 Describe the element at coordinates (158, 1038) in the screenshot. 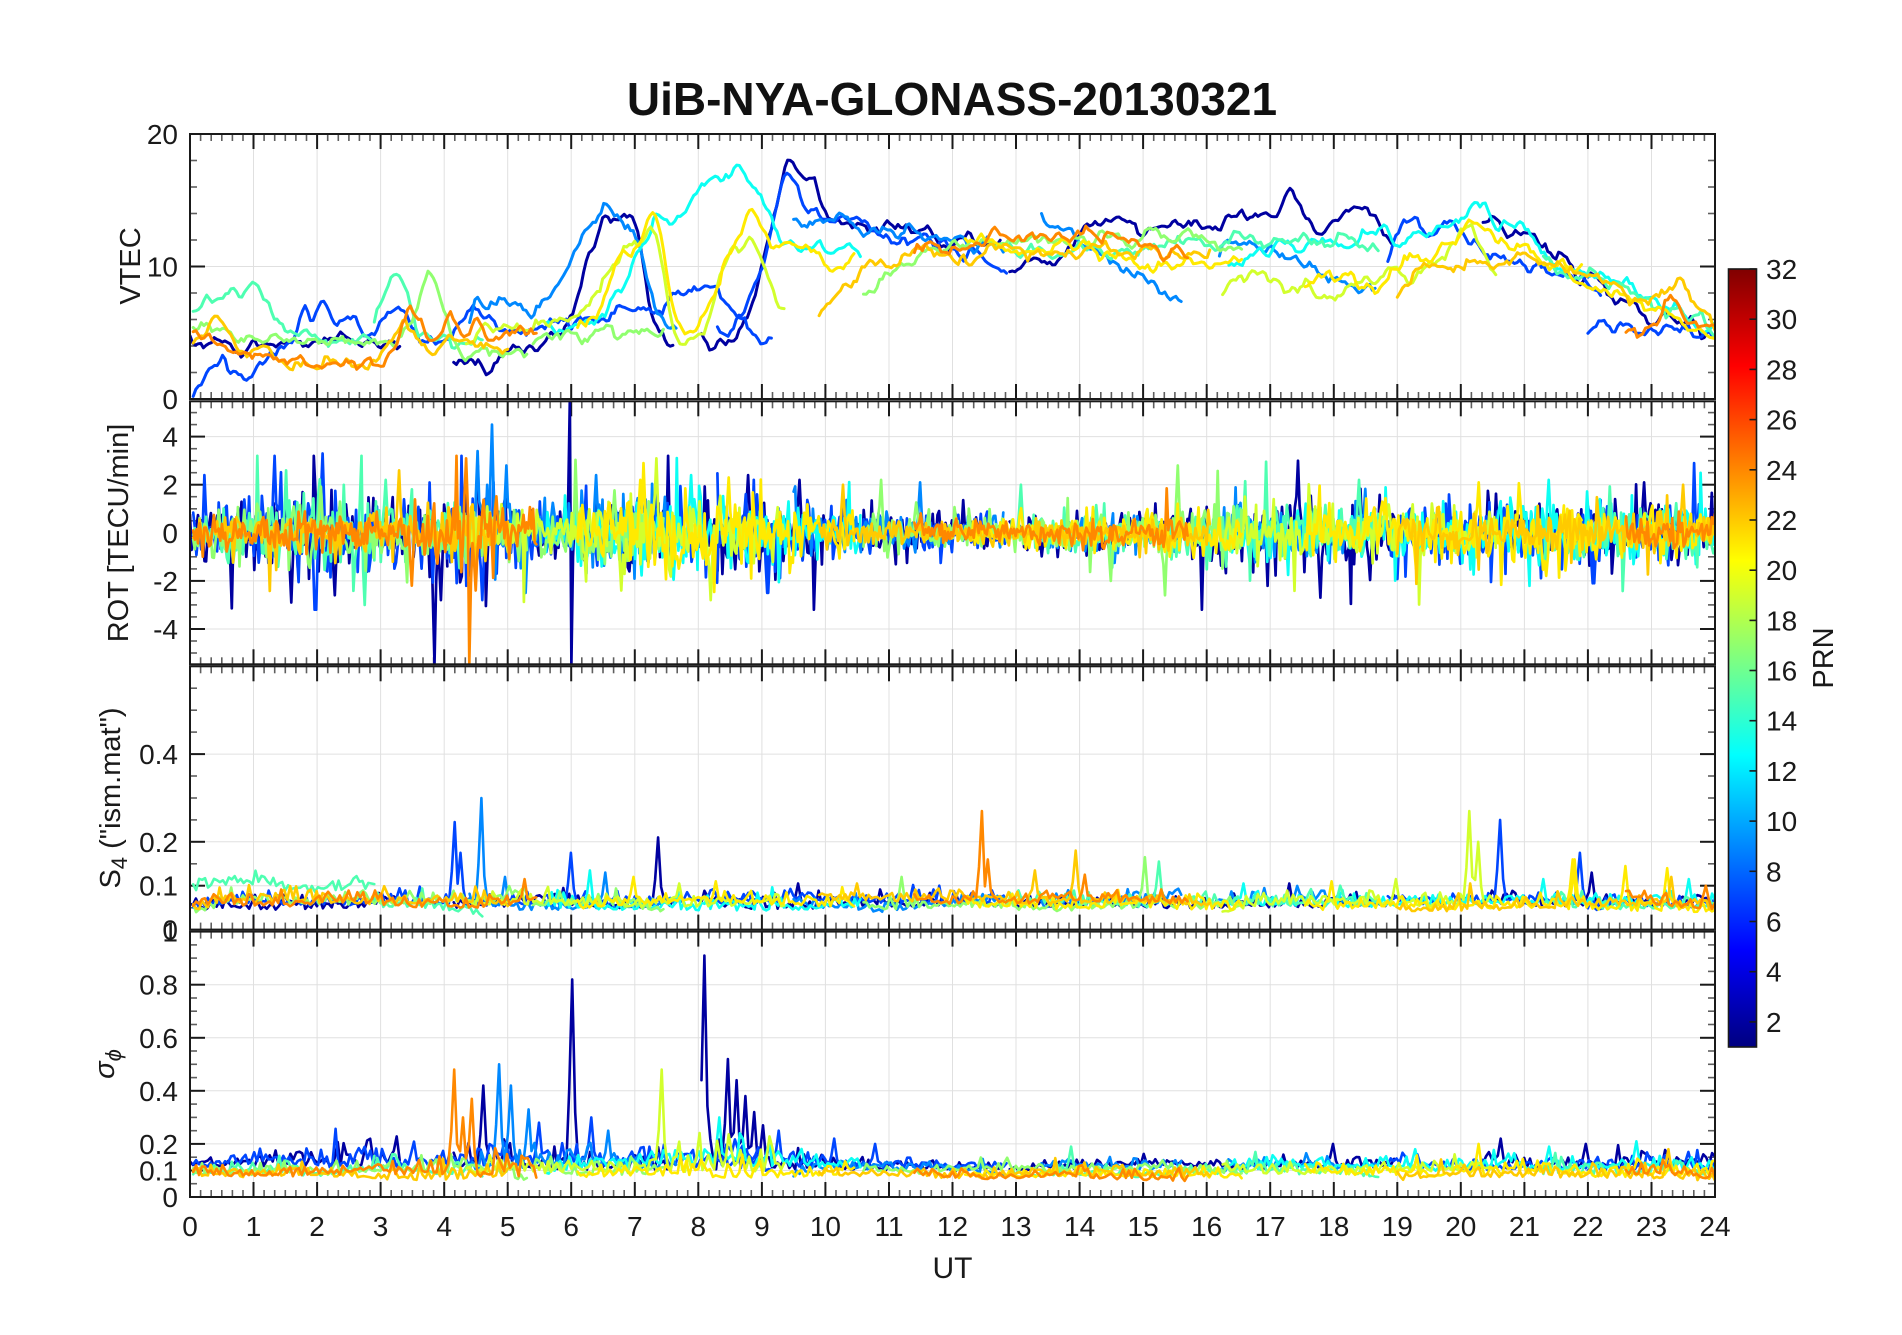

I see `svg-text: 0.6` at that location.